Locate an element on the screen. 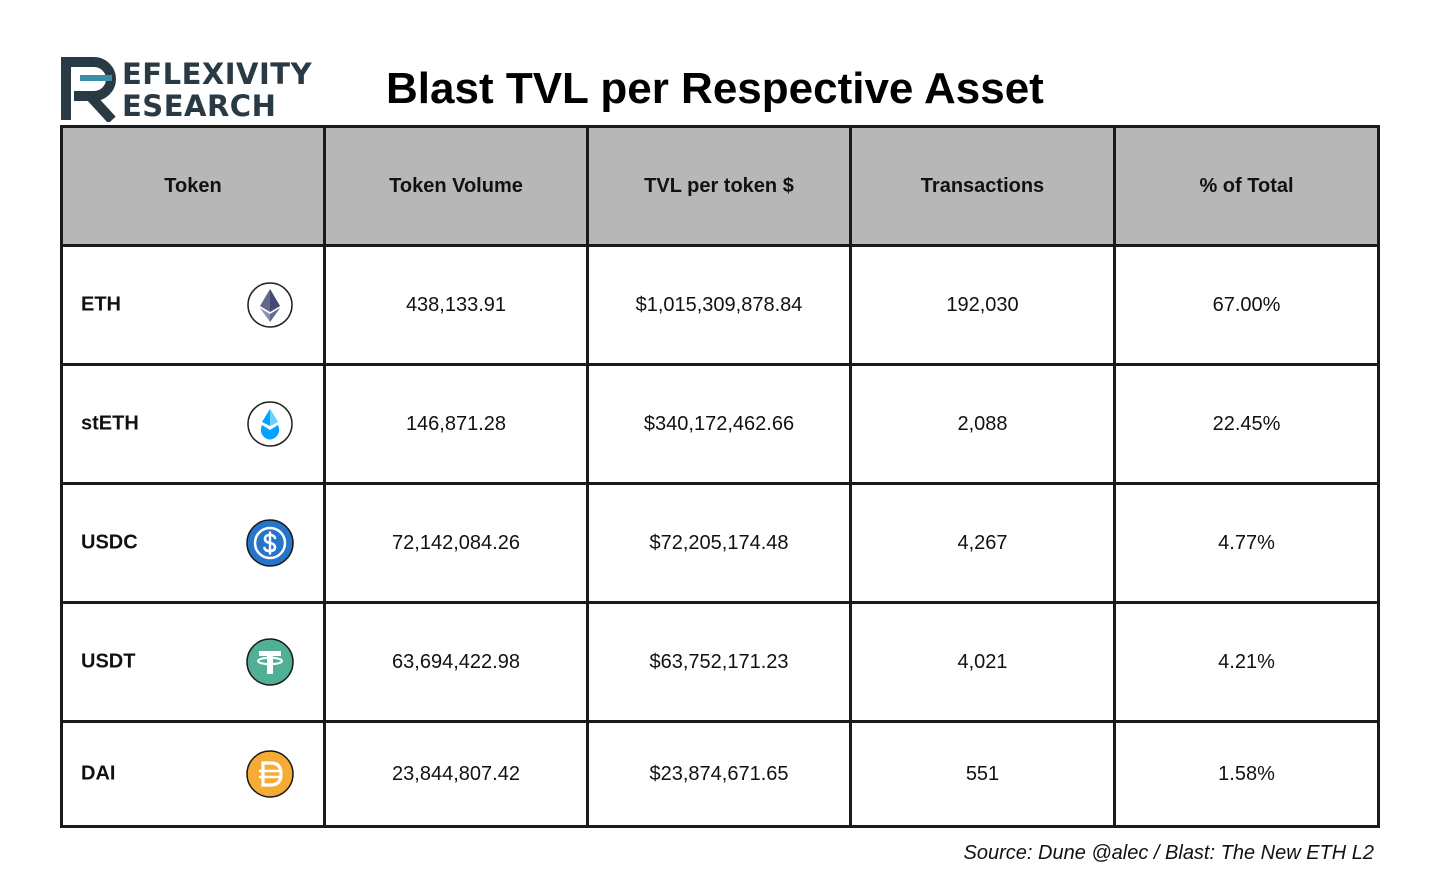 The height and width of the screenshot is (889, 1430). transactions: 192,030 is located at coordinates (982, 305).